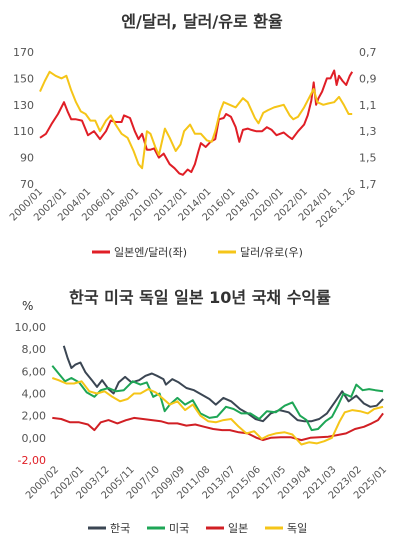 This screenshot has width=404, height=555. I want to click on y-right-tick-label: 1,5, so click(368, 158).